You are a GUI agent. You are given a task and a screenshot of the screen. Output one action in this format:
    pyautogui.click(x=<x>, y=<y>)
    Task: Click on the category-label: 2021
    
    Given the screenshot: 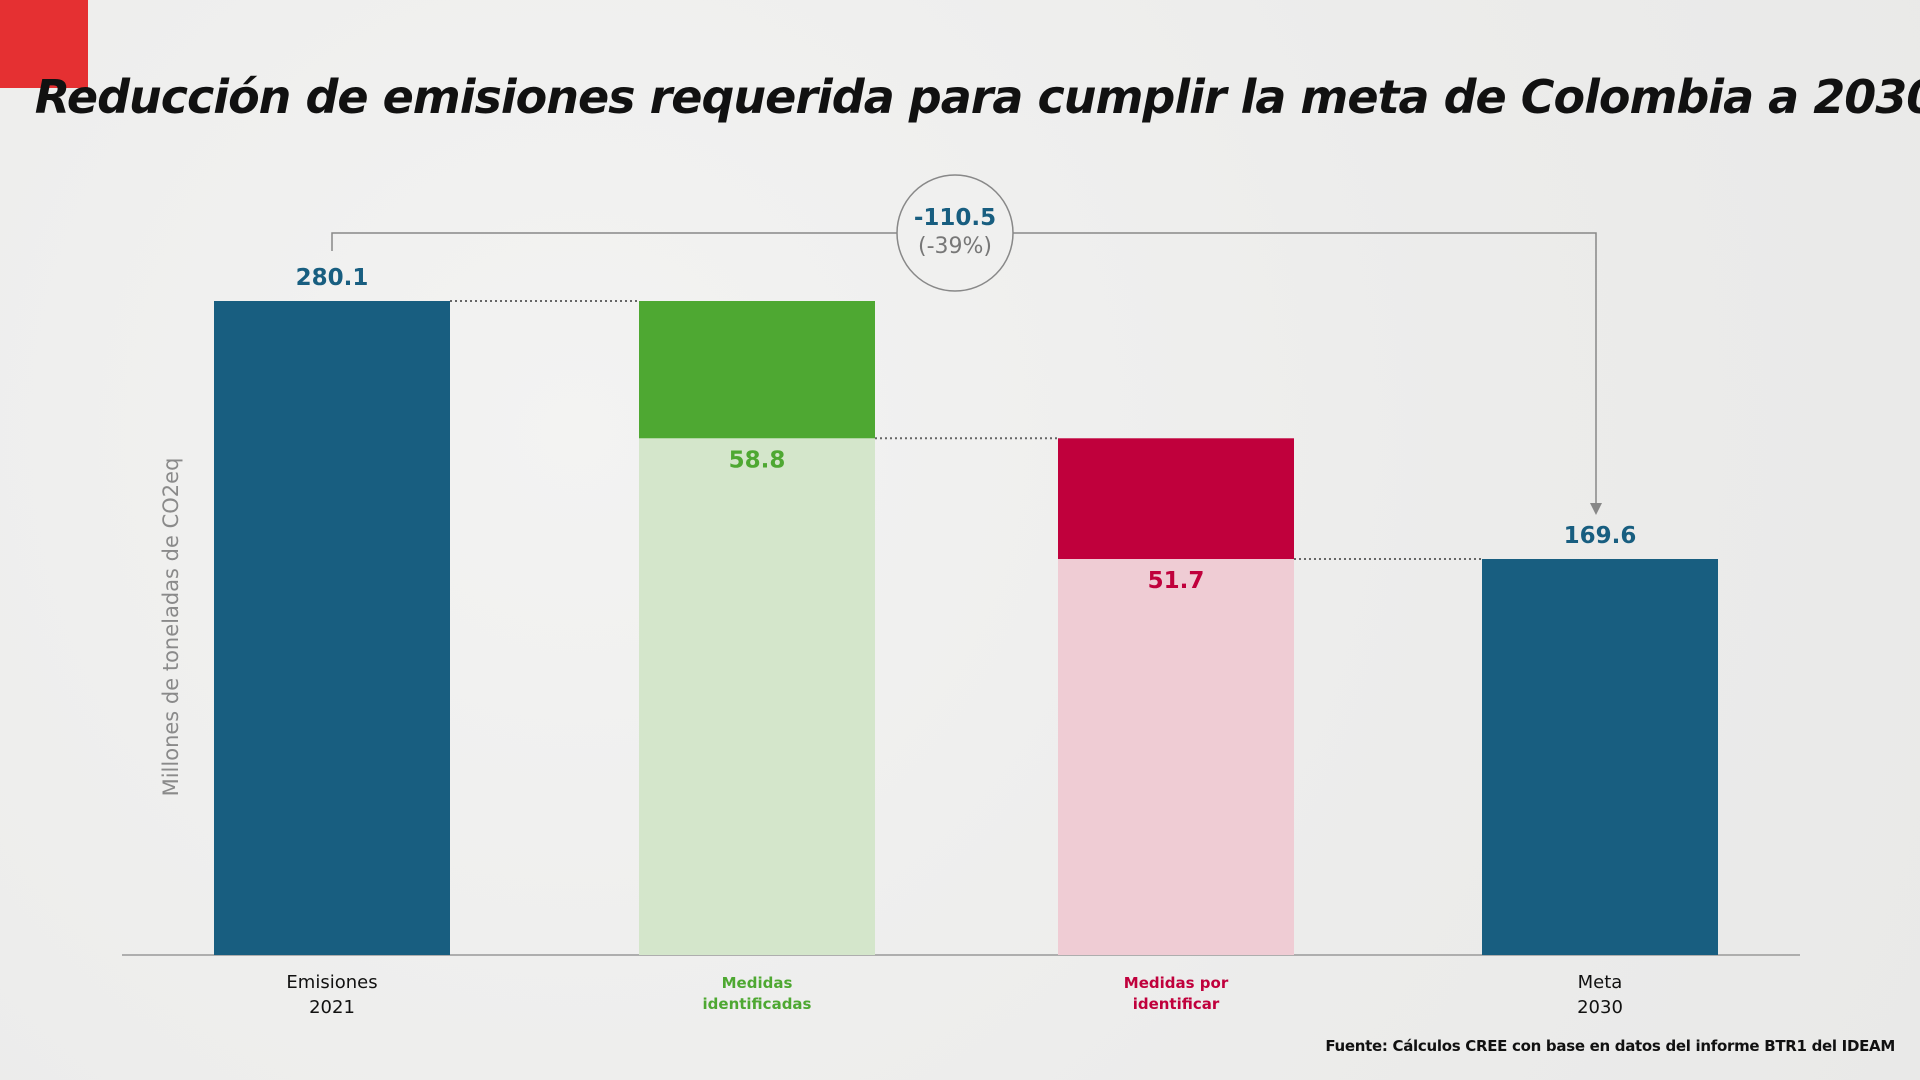 What is the action you would take?
    pyautogui.click(x=332, y=1007)
    